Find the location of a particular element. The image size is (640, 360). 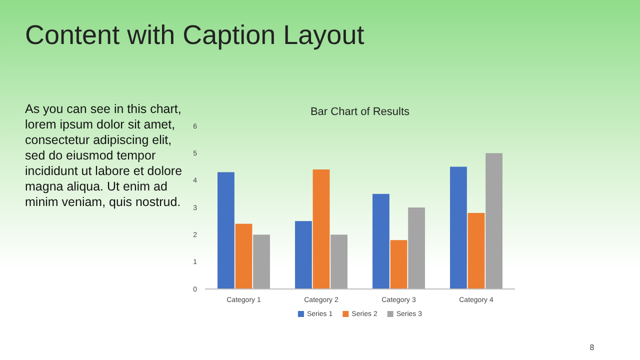

text: Content with Caption Layout is located at coordinates (195, 35).